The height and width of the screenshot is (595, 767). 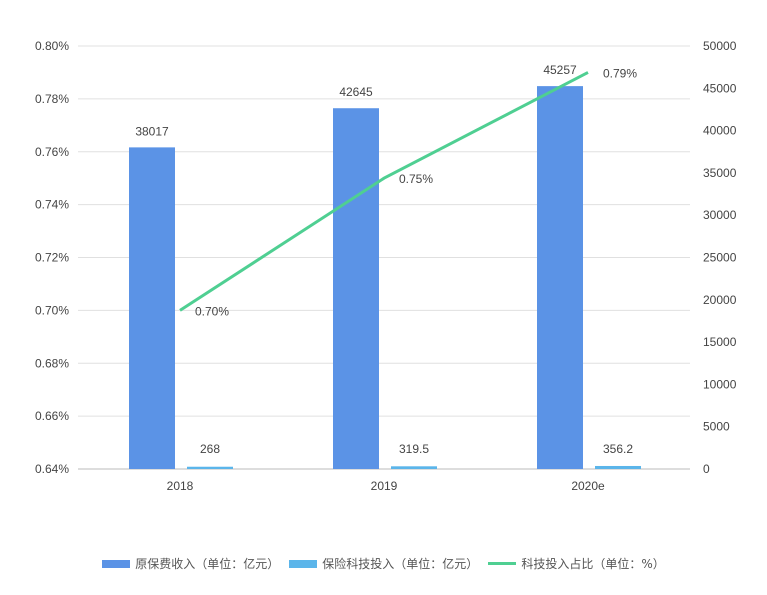 What do you see at coordinates (716, 427) in the screenshot?
I see `right-tick-label: 5000` at bounding box center [716, 427].